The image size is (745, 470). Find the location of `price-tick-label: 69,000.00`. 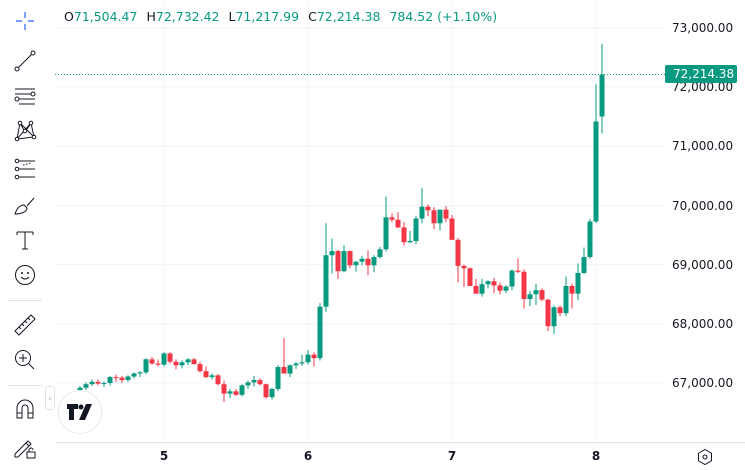

price-tick-label: 69,000.00 is located at coordinates (703, 264).